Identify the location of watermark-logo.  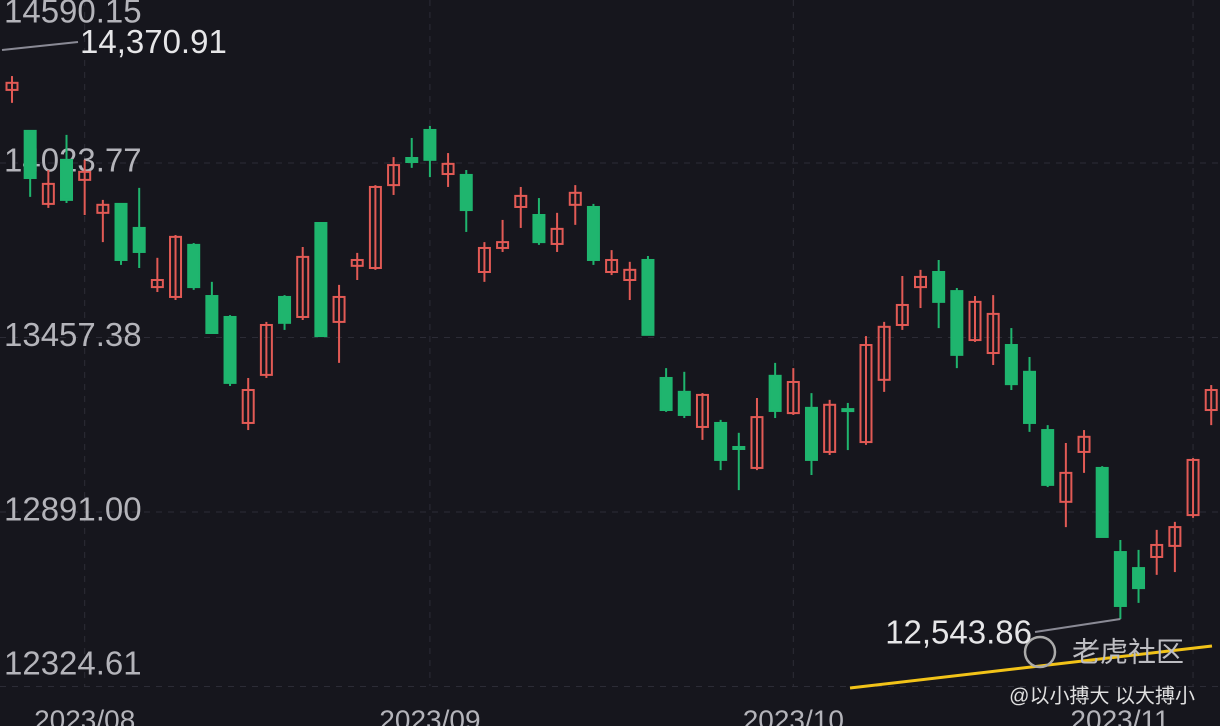
(1040, 652).